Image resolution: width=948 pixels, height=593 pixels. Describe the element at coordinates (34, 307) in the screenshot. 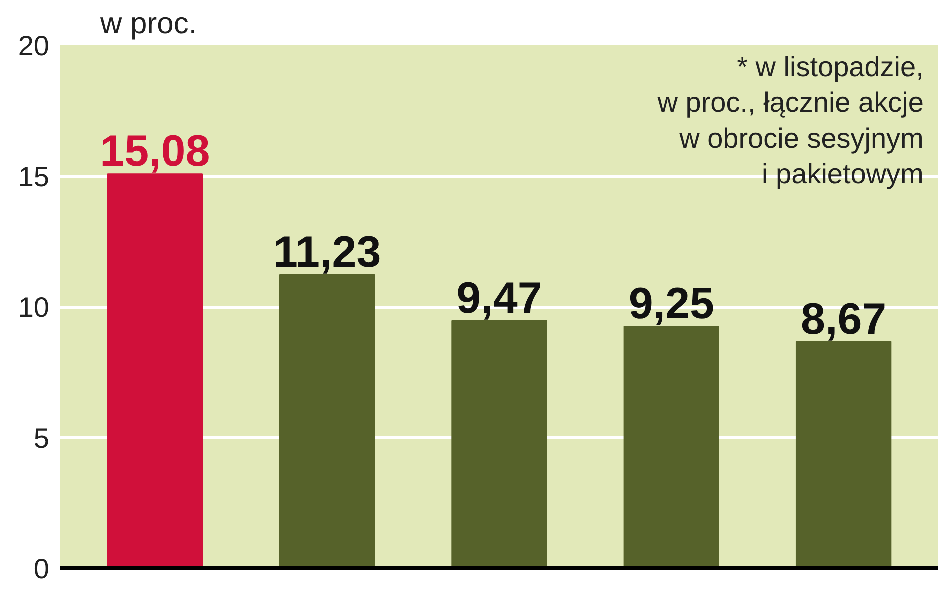

I see `y-tick-label: 10` at that location.